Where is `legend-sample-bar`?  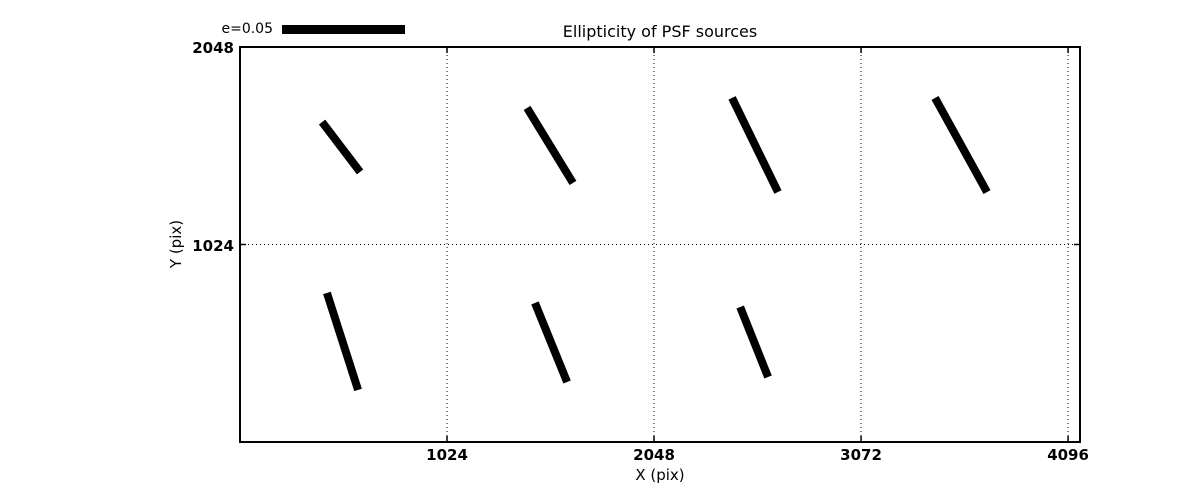 legend-sample-bar is located at coordinates (343, 29).